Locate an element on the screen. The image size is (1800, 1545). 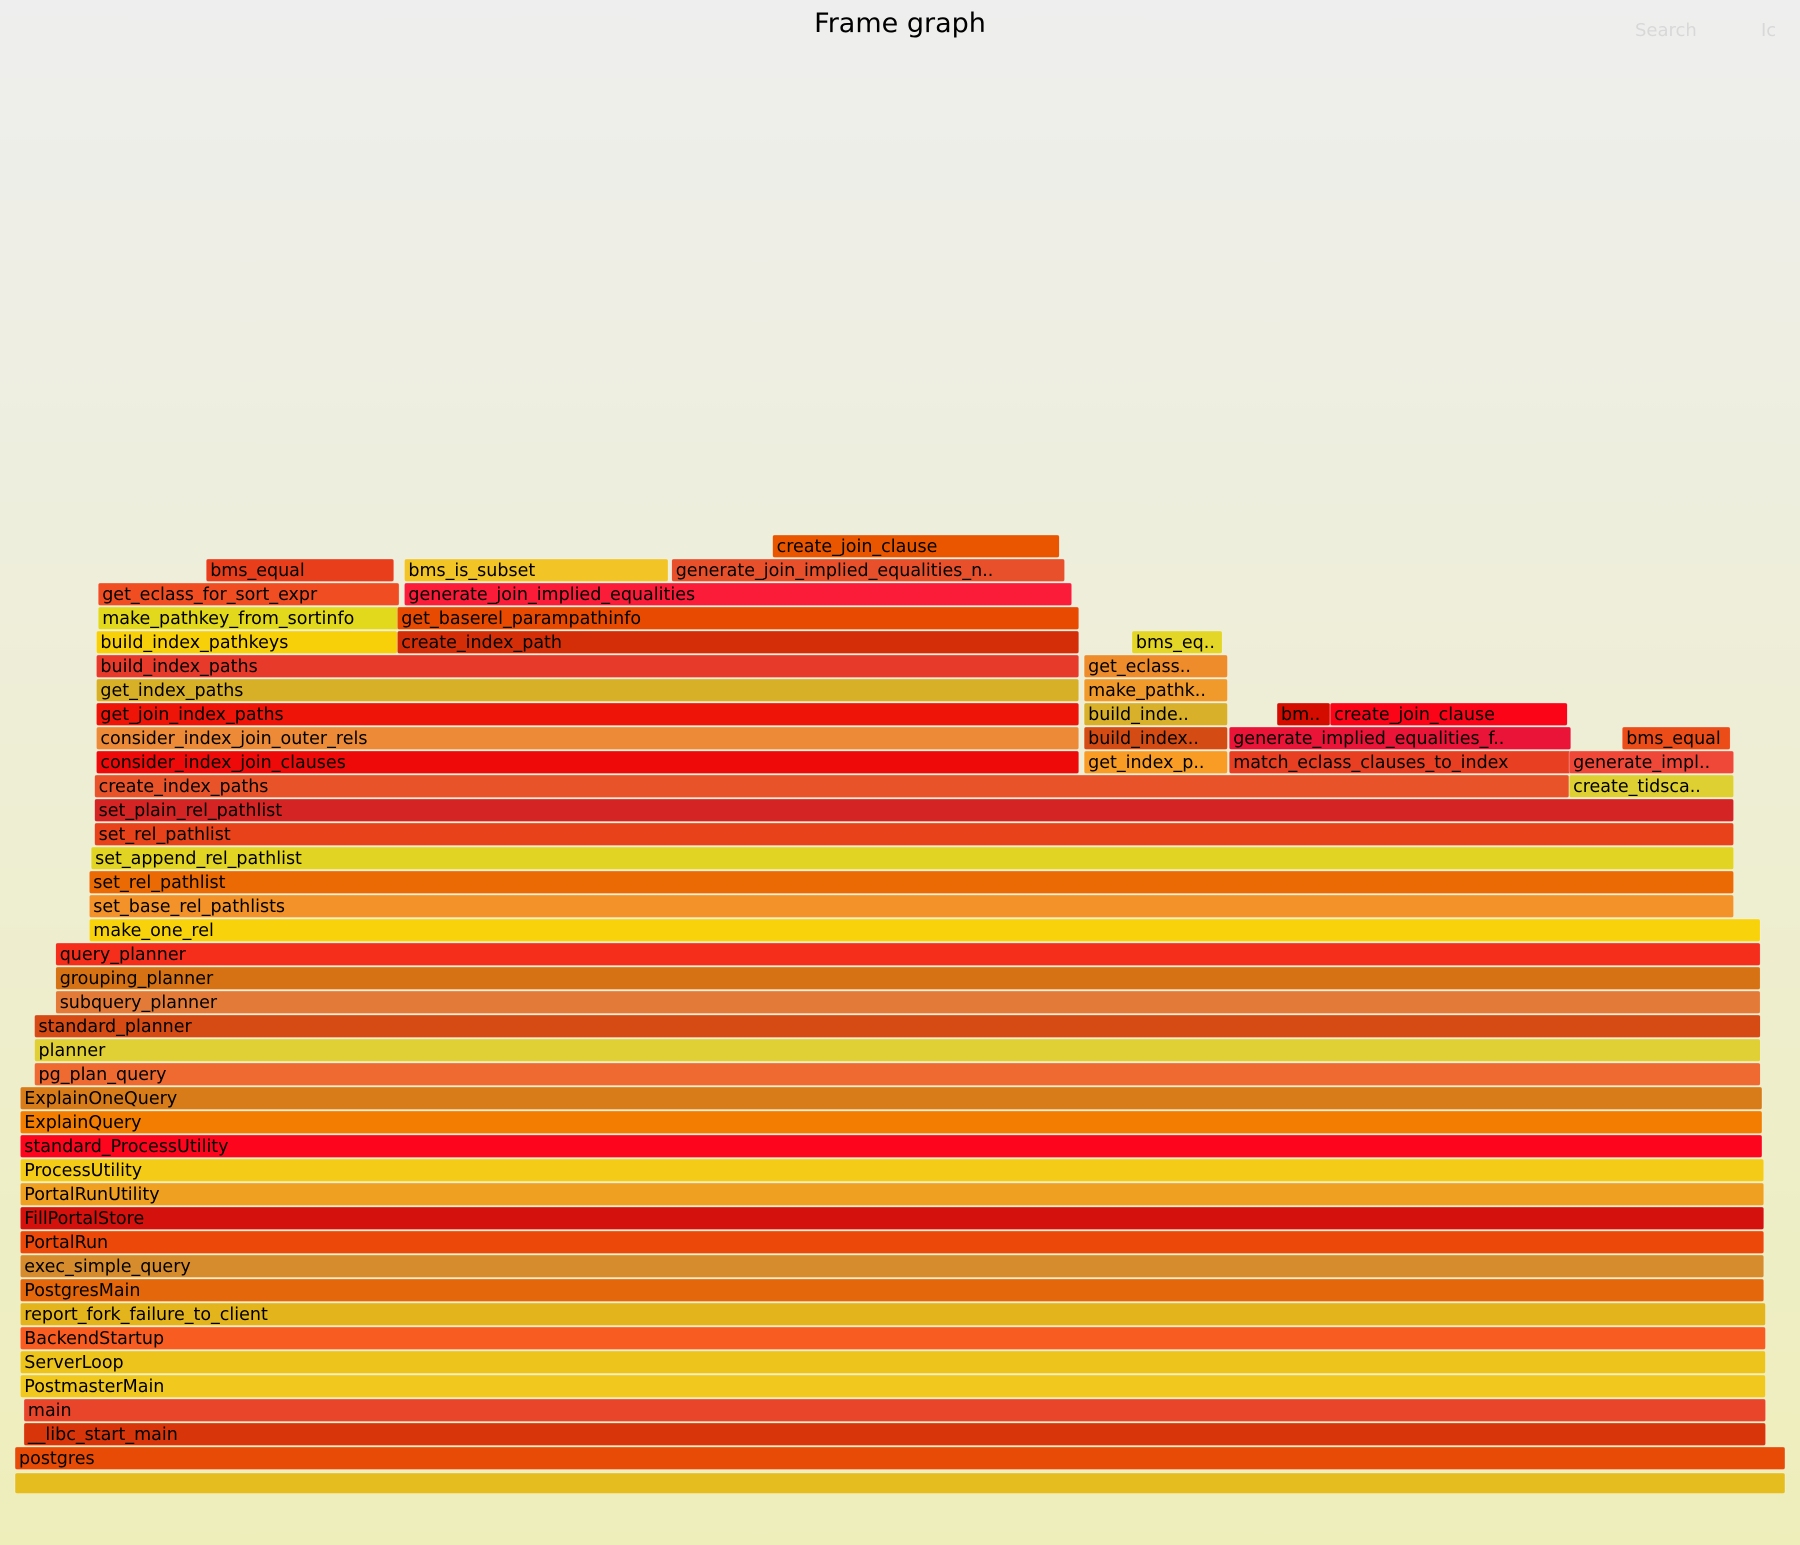
chart-title: Frame graph is located at coordinates (900, 23).